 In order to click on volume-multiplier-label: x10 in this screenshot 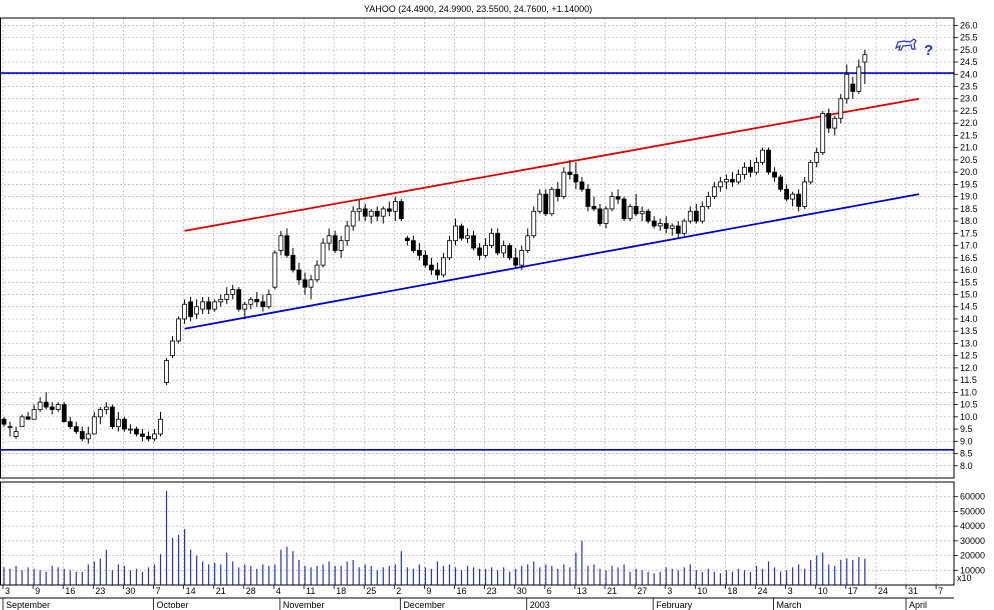, I will do `click(964, 578)`.